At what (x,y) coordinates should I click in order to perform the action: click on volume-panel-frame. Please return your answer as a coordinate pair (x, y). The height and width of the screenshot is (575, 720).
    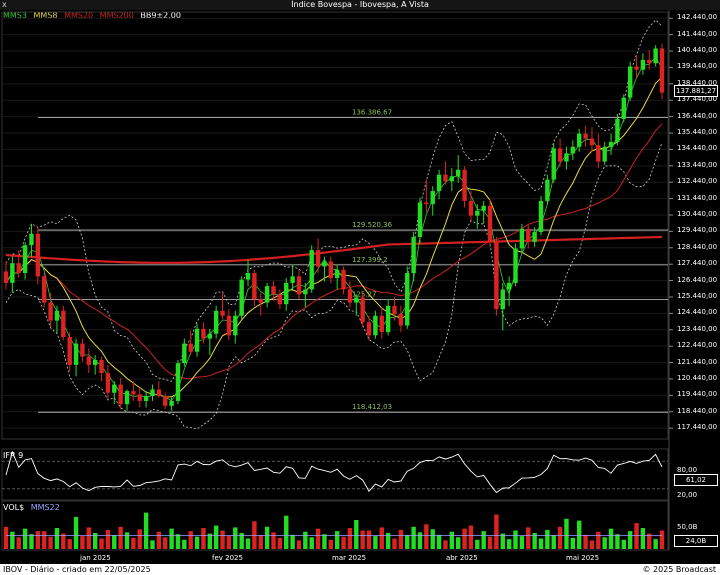
    Looking at the image, I should click on (335, 525).